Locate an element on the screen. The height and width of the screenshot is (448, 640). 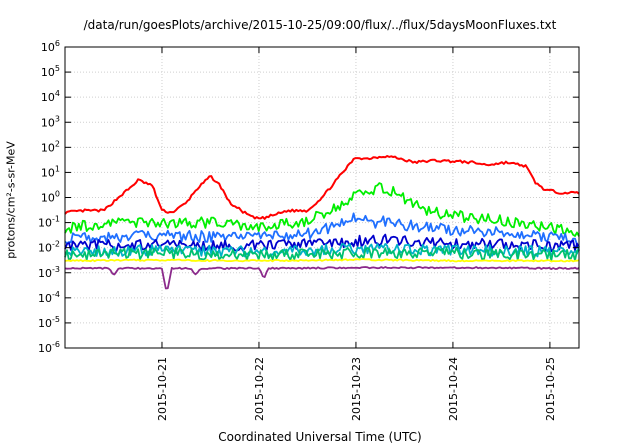
x-tick-label: 2015-10-23 is located at coordinates (356, 389).